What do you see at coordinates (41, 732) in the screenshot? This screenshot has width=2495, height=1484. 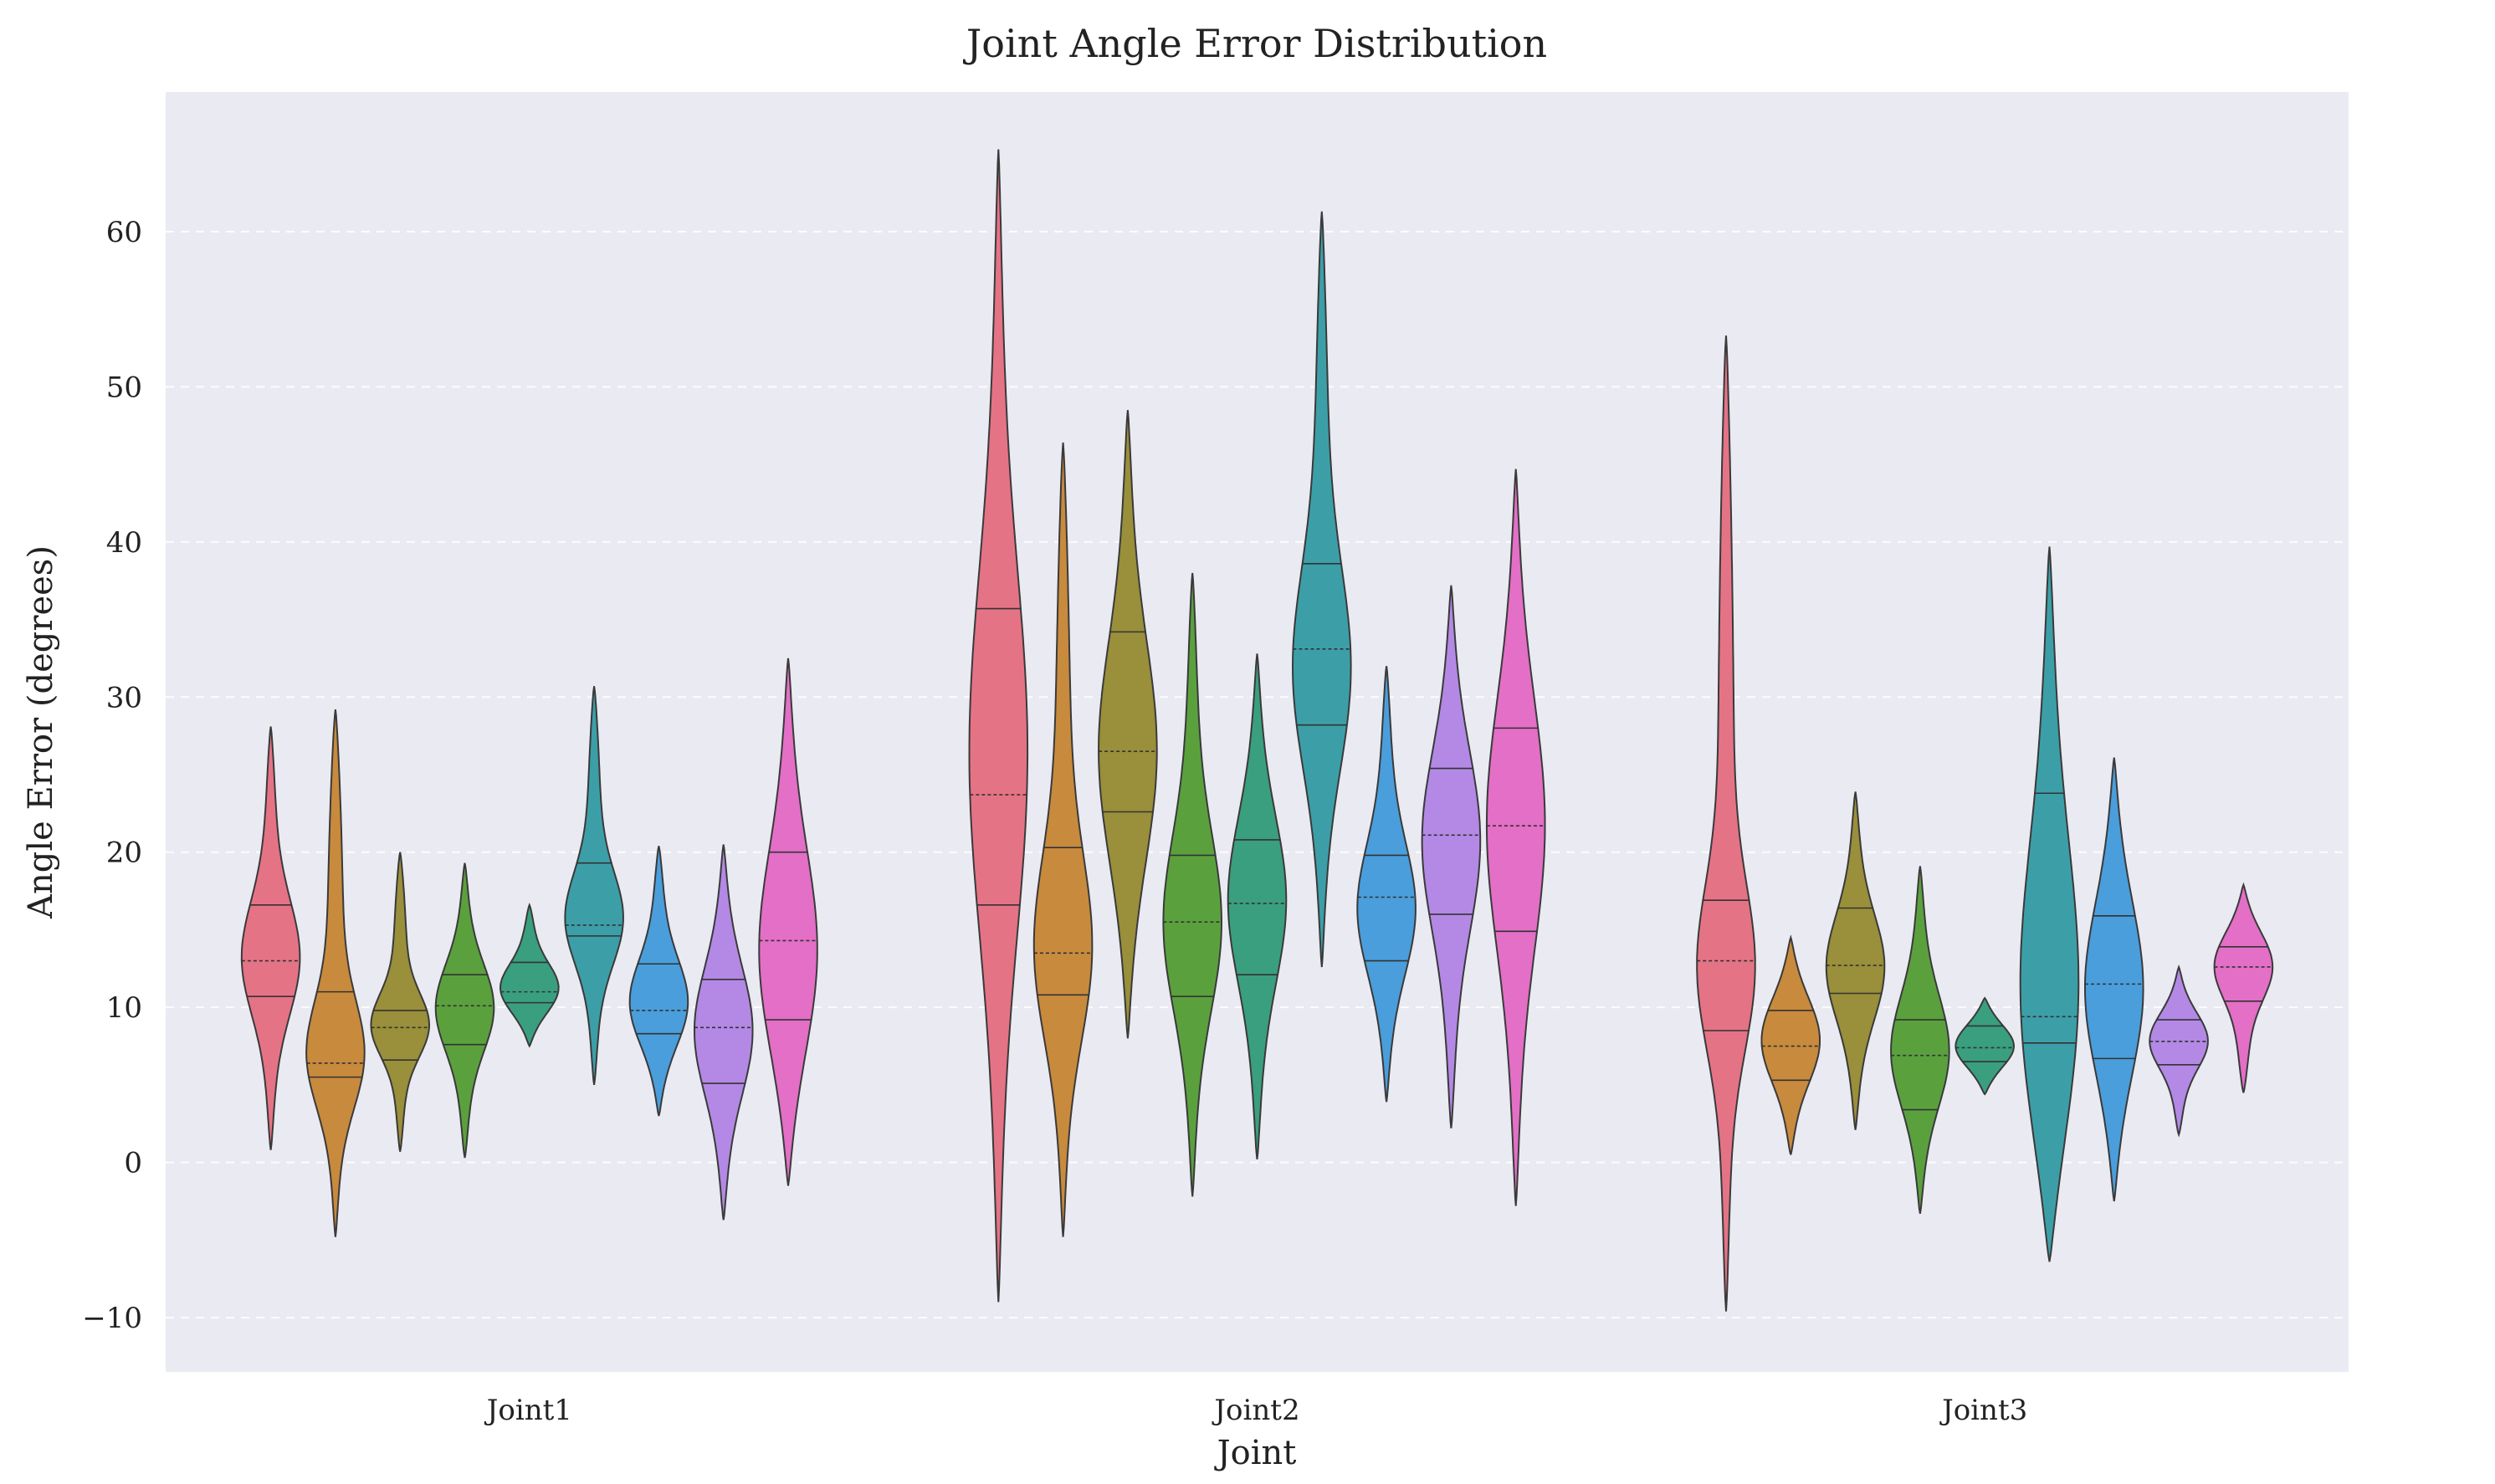 I see `y-axis-label: Angle Error (degrees)` at bounding box center [41, 732].